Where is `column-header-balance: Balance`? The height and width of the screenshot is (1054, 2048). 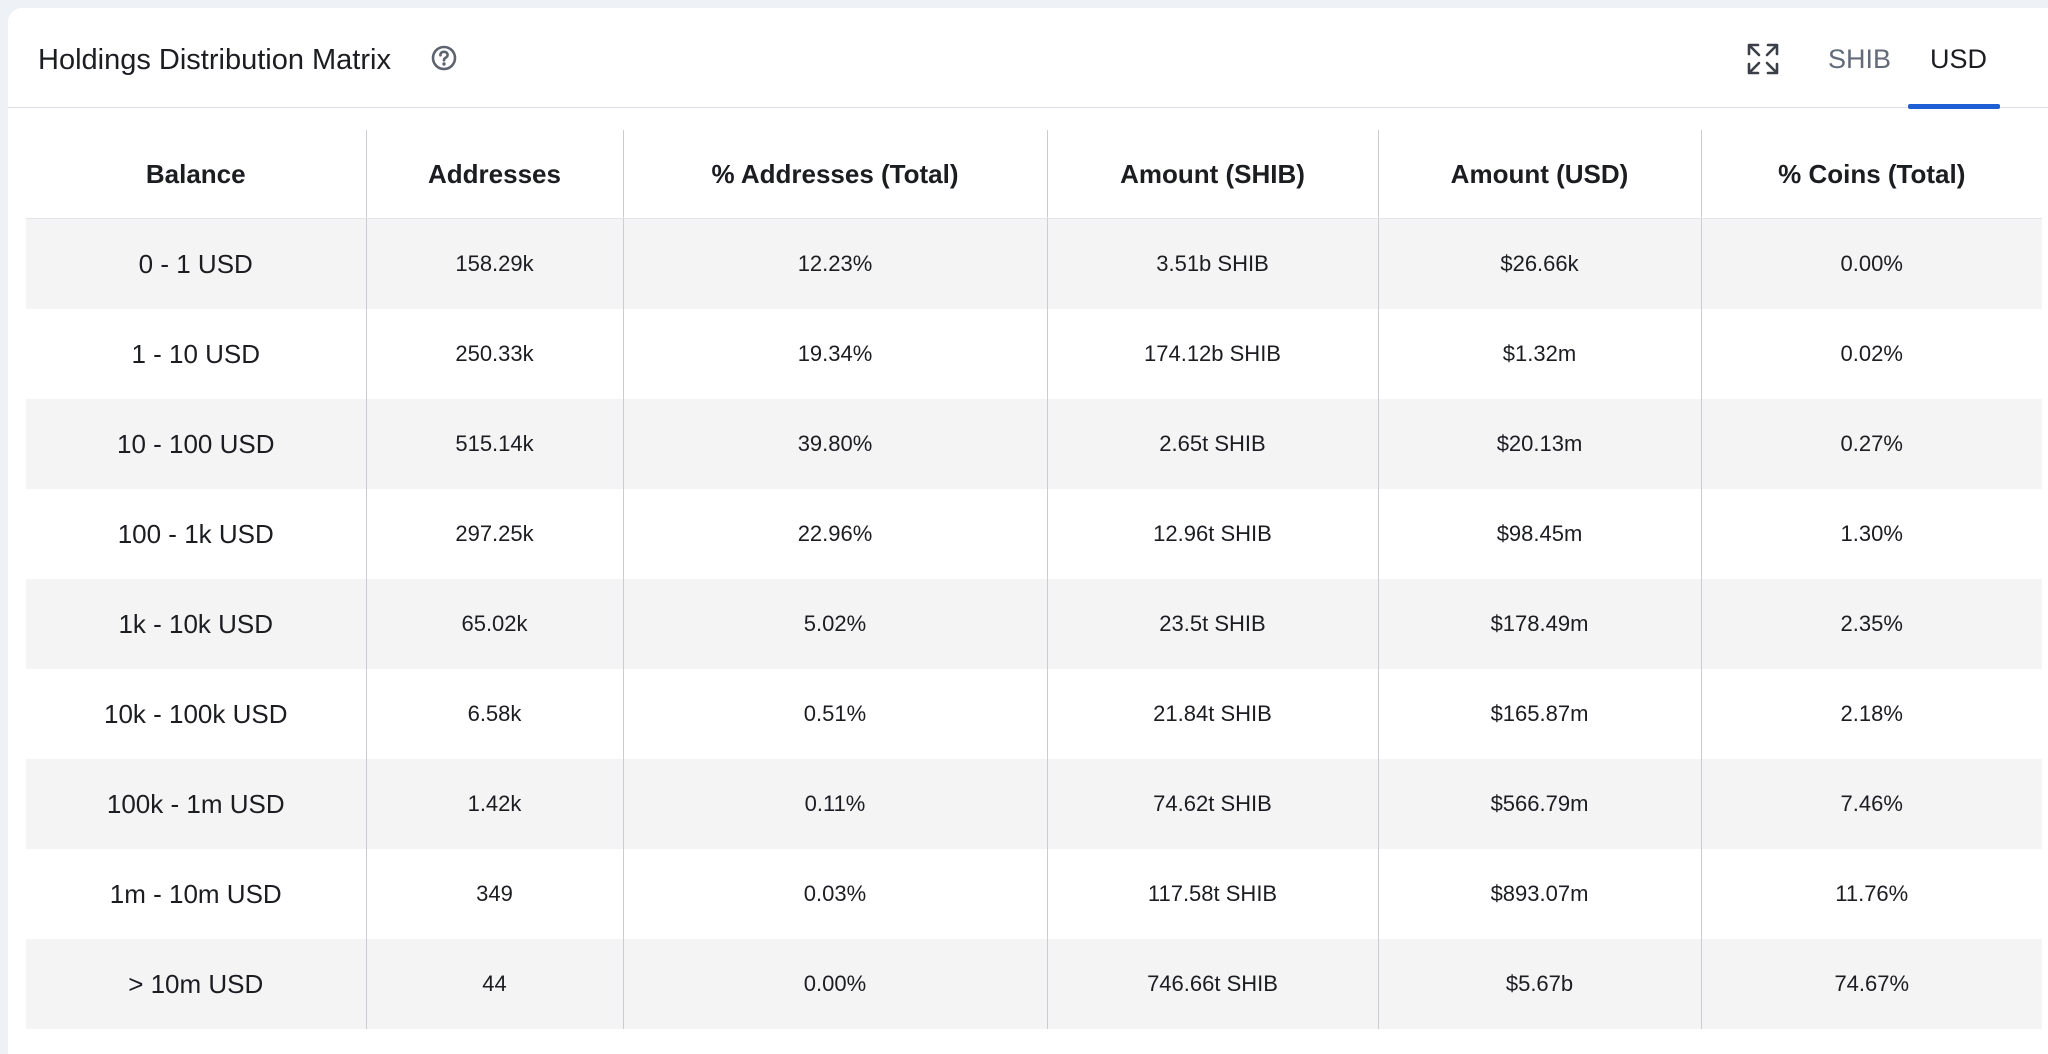
column-header-balance: Balance is located at coordinates (196, 174).